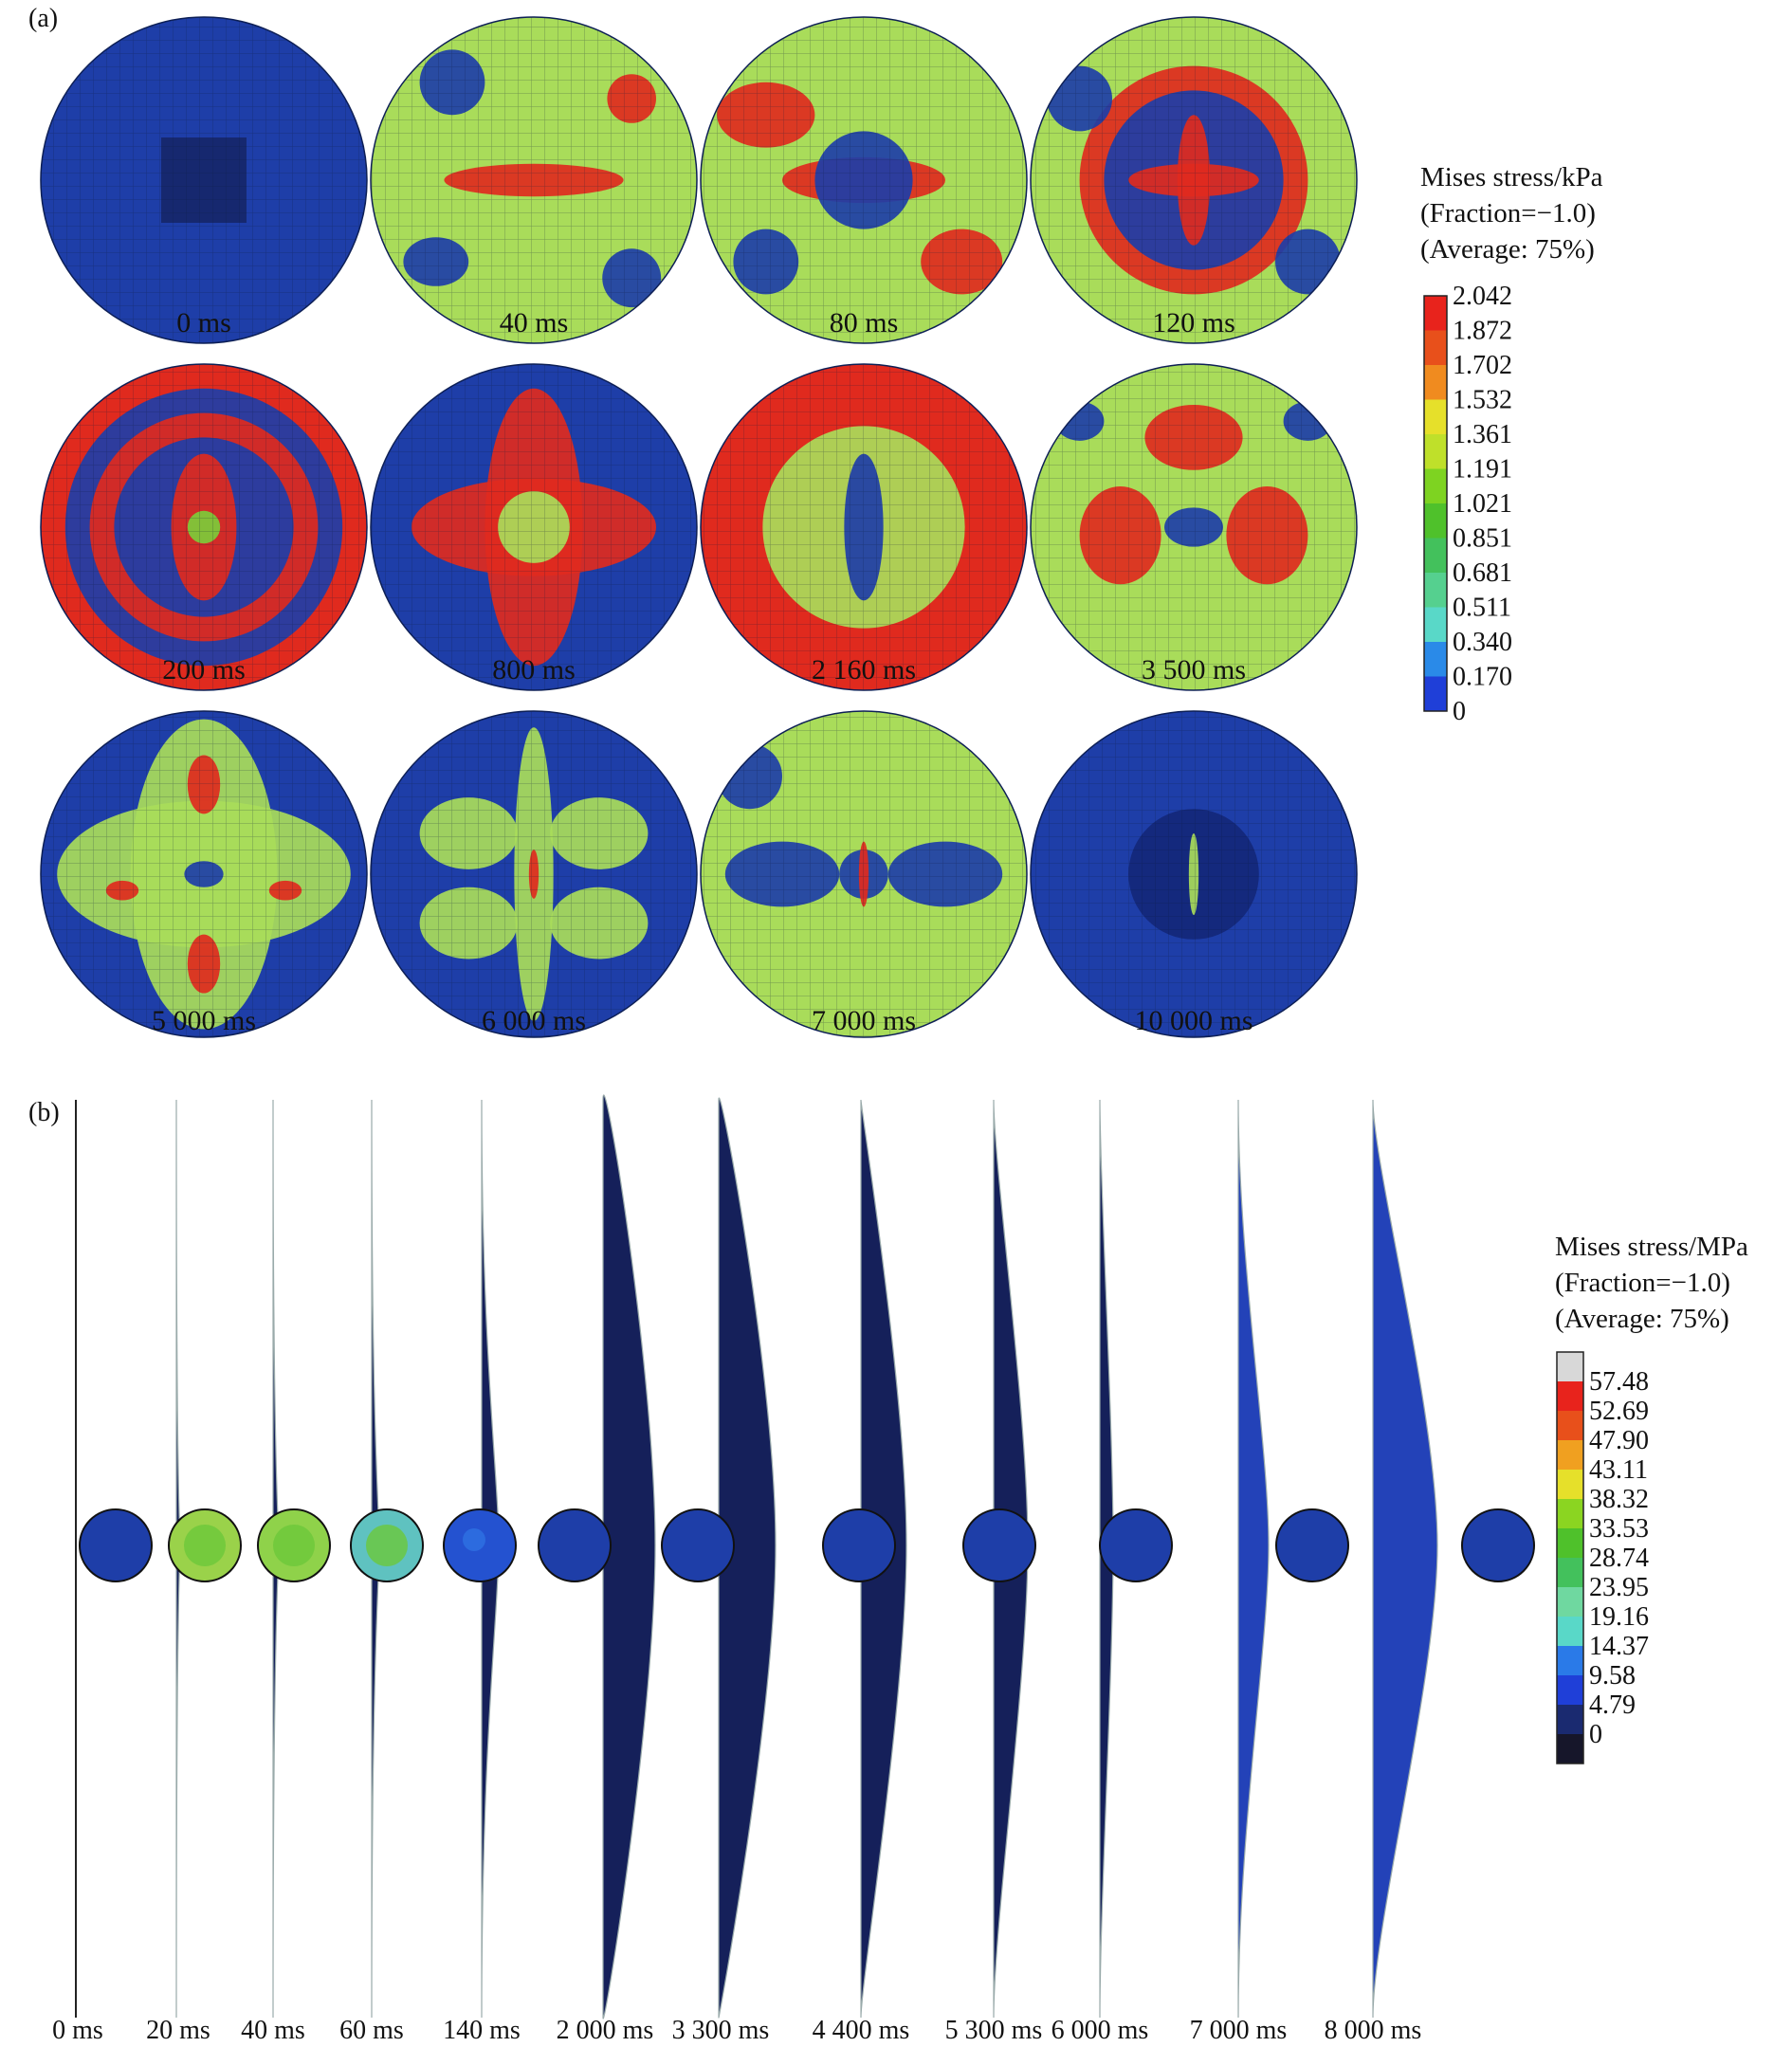 The height and width of the screenshot is (2047, 1792). Describe the element at coordinates (1482, 469) in the screenshot. I see `legend-a-tick: 1.191` at that location.